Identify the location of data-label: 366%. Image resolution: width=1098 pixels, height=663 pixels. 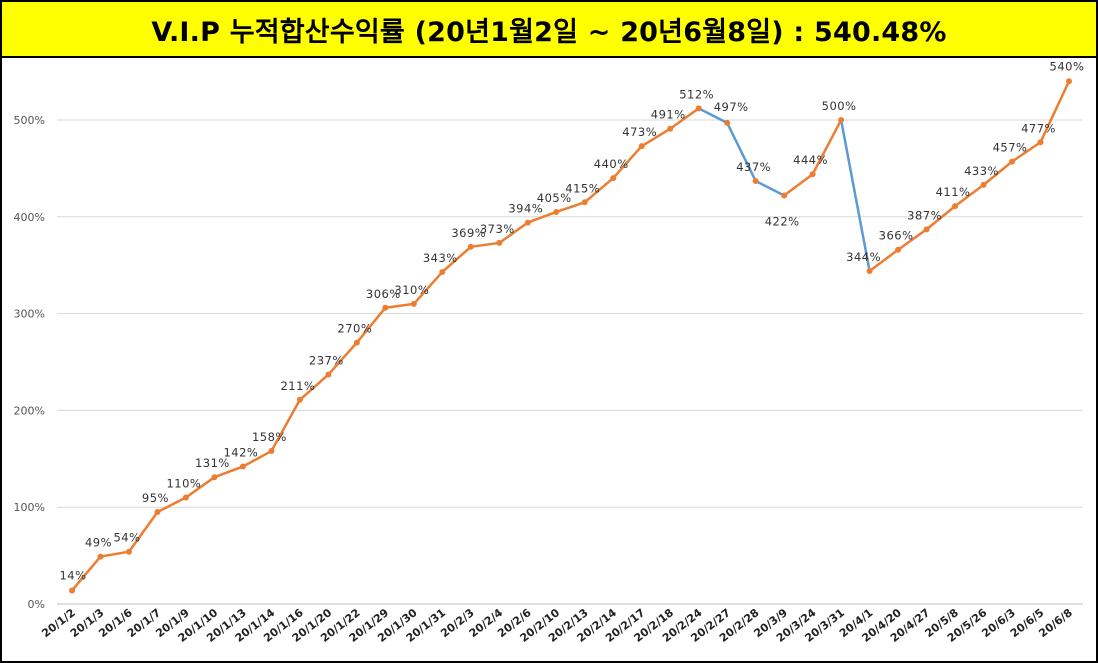
(896, 236).